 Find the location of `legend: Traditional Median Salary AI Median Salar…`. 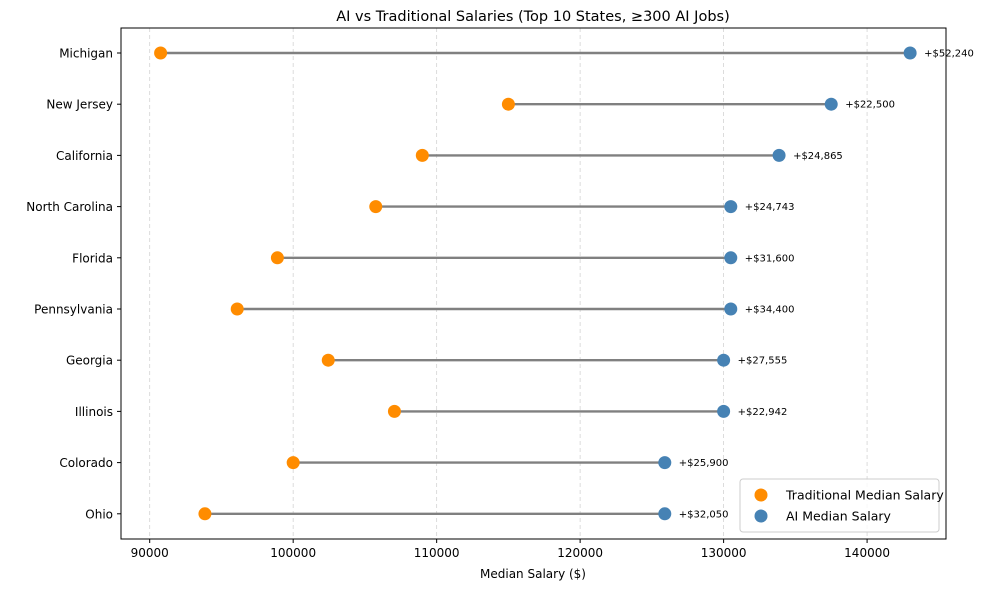

legend: Traditional Median Salary AI Median Salar… is located at coordinates (841, 505).